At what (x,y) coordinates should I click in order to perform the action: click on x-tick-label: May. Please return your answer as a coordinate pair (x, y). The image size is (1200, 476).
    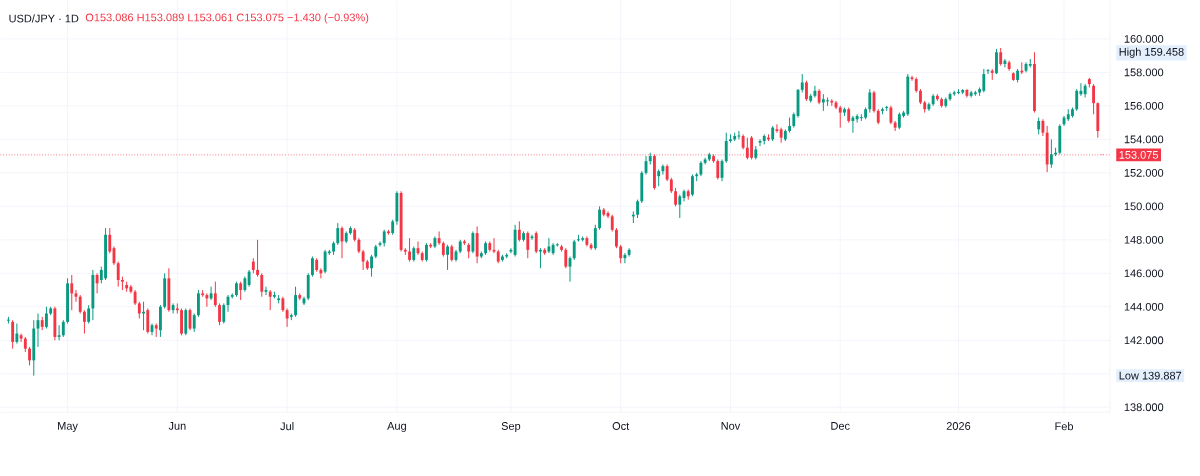
    Looking at the image, I should click on (68, 427).